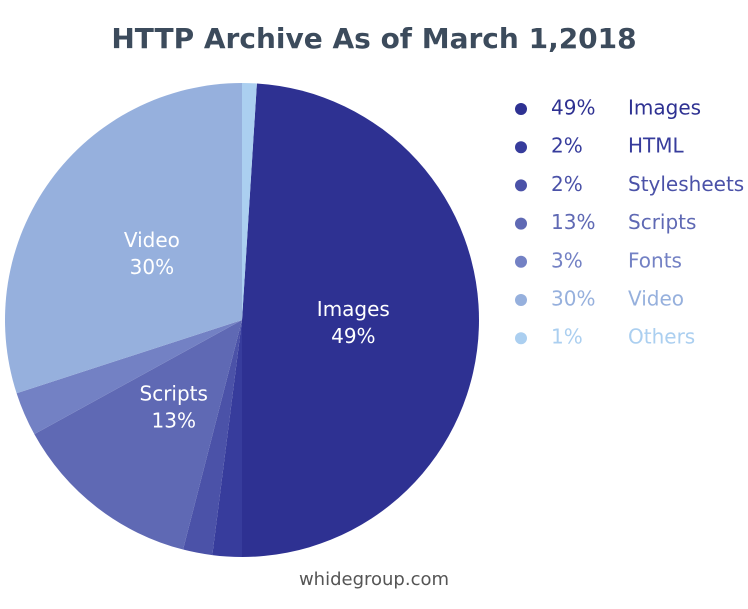 The width and height of the screenshot is (748, 609). Describe the element at coordinates (573, 108) in the screenshot. I see `legend-value: 49%` at that location.